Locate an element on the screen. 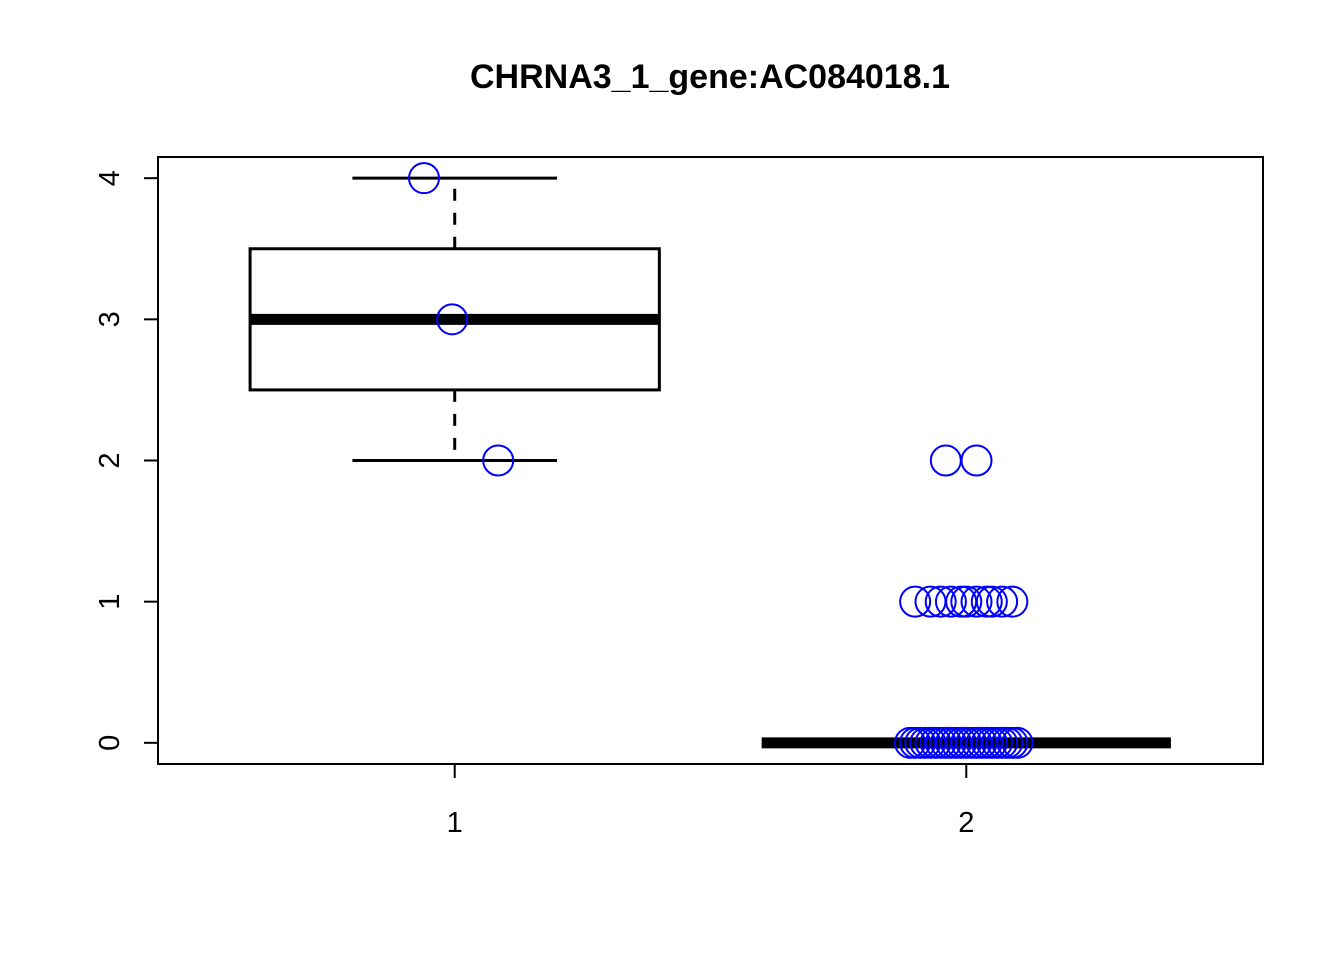 The height and width of the screenshot is (960, 1344). y-tick-label-0: 0 is located at coordinates (110, 743).